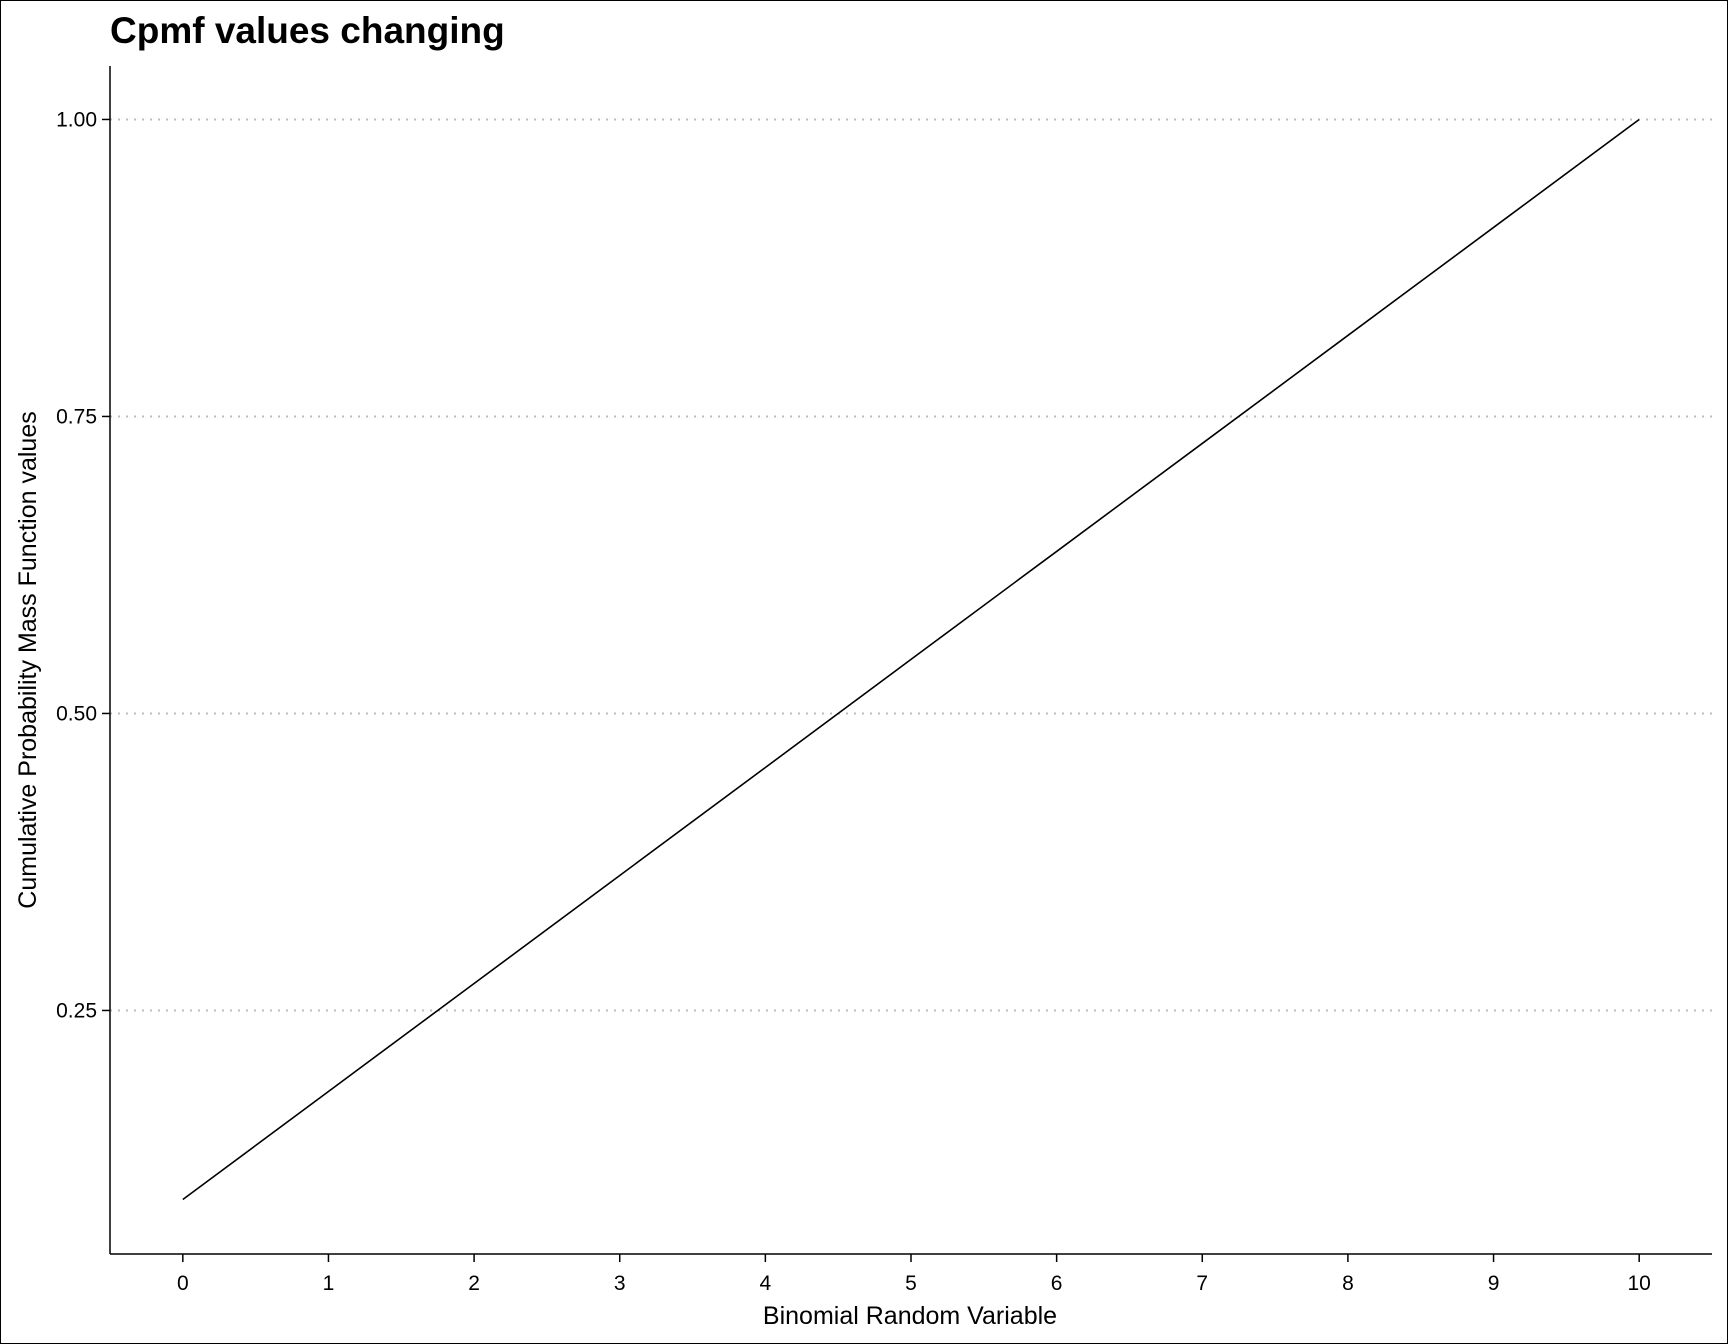  Describe the element at coordinates (1348, 1283) in the screenshot. I see `x-tick-label: 8` at that location.